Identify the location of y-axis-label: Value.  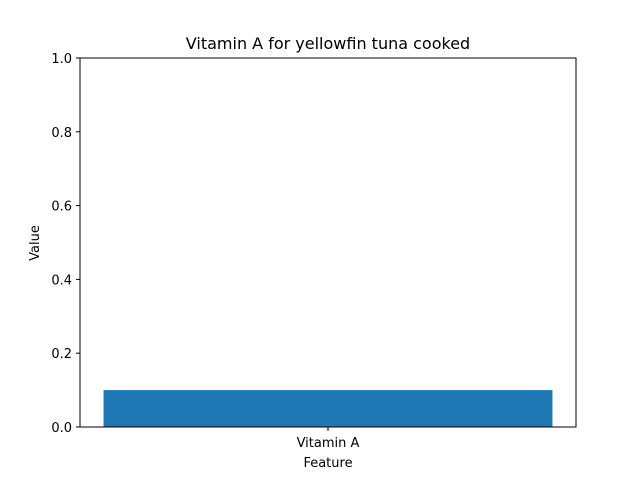
(35, 243).